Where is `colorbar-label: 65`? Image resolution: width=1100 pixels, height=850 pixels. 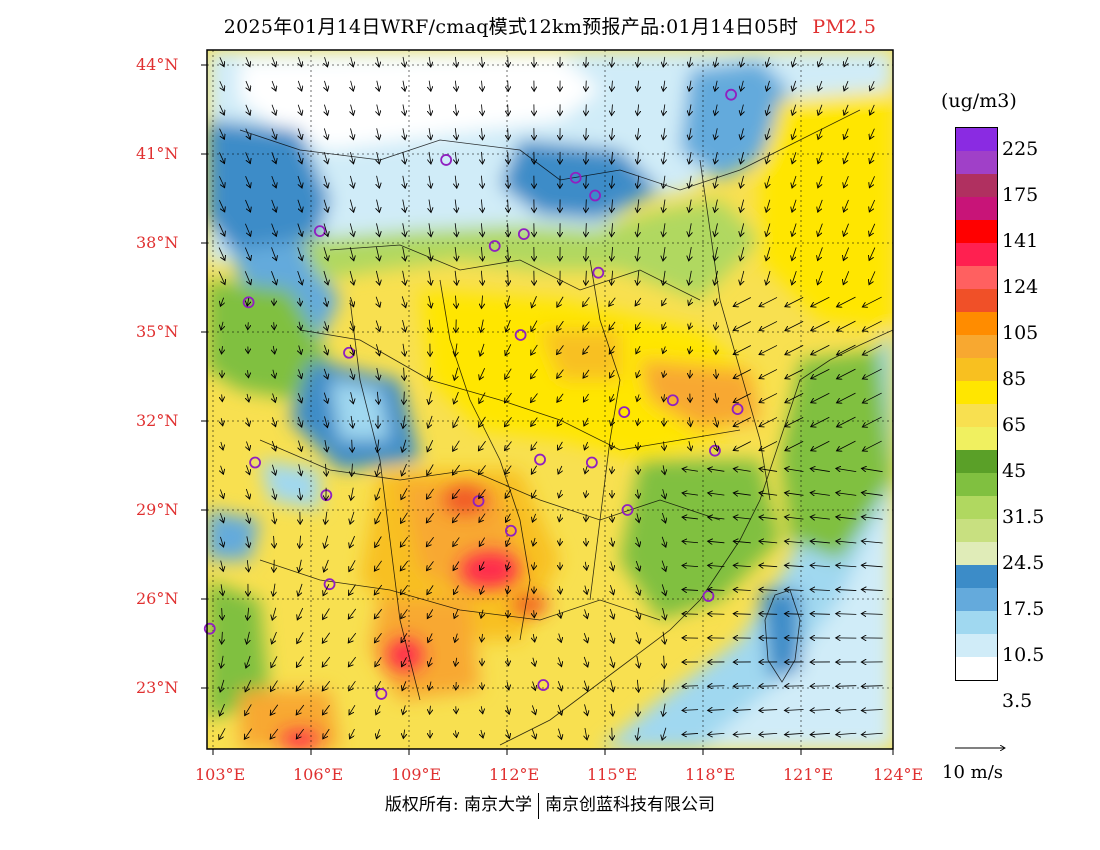 colorbar-label: 65 is located at coordinates (1014, 425).